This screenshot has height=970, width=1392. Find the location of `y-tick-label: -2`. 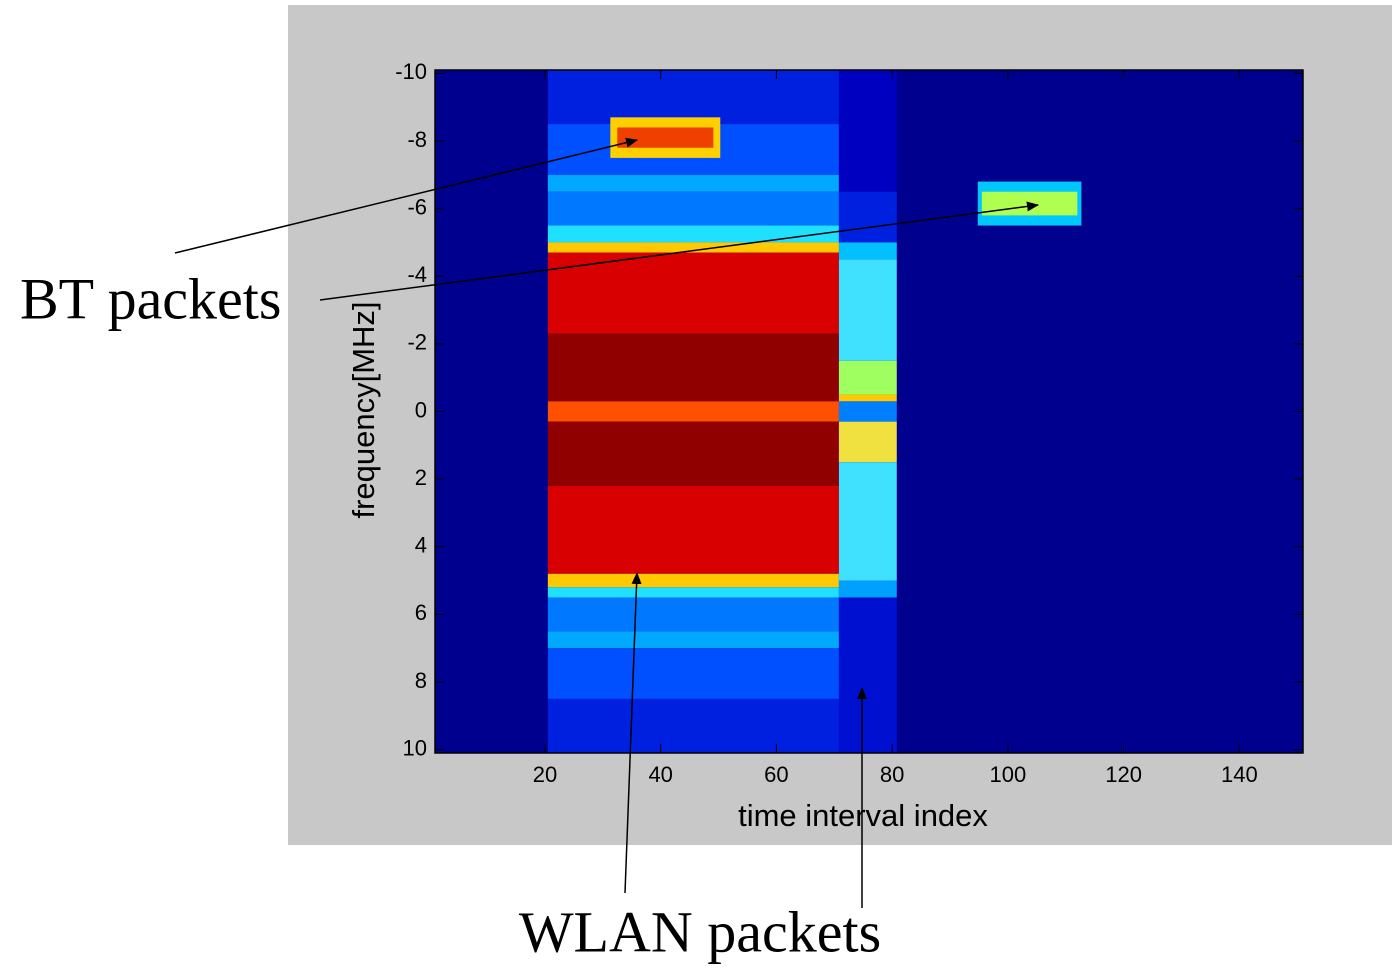

y-tick-label: -2 is located at coordinates (417, 342).